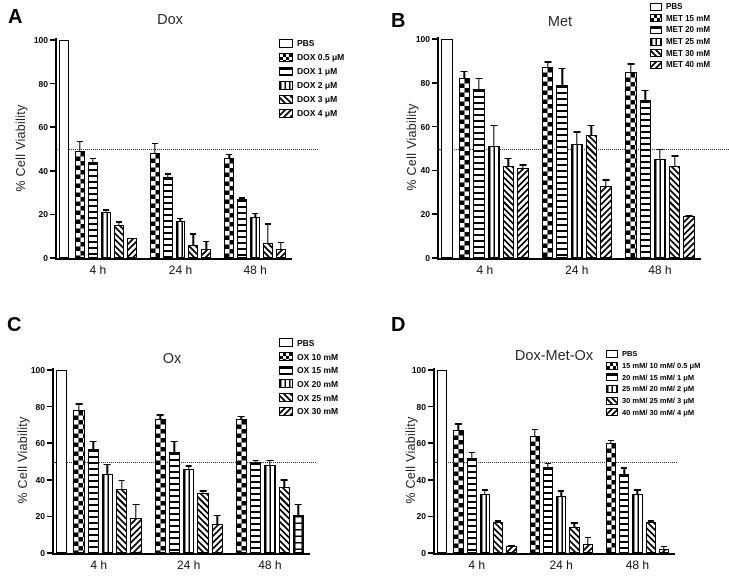 The height and width of the screenshot is (577, 729). I want to click on legend-item: OX 10 mM, so click(308, 357).